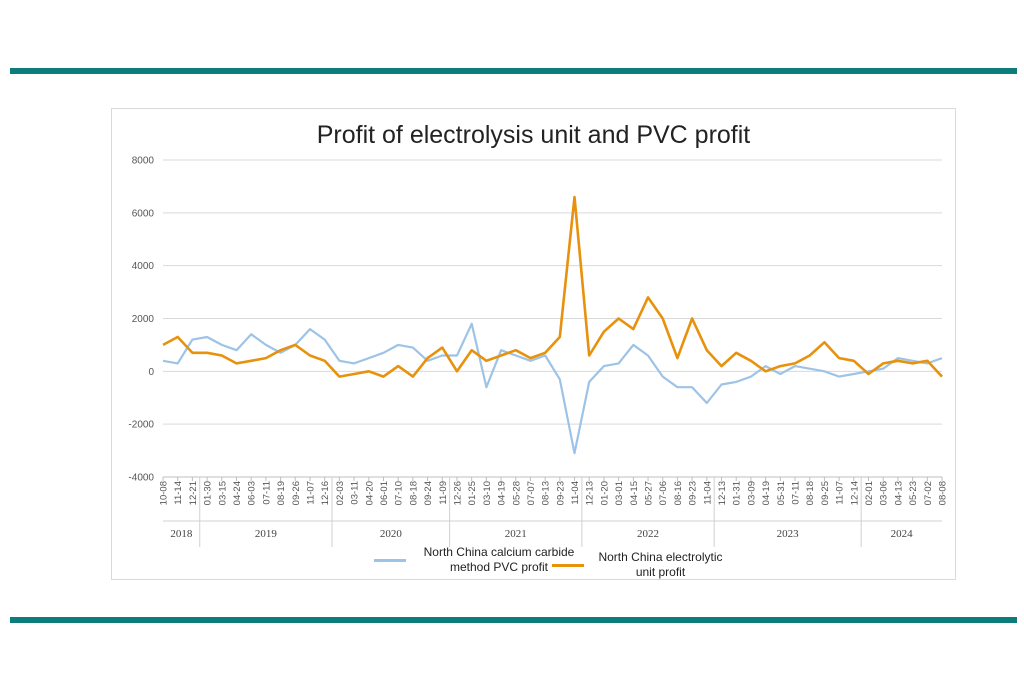 This screenshot has height=688, width=1024. Describe the element at coordinates (325, 493) in the screenshot. I see `x-tick-label: 12-16` at that location.